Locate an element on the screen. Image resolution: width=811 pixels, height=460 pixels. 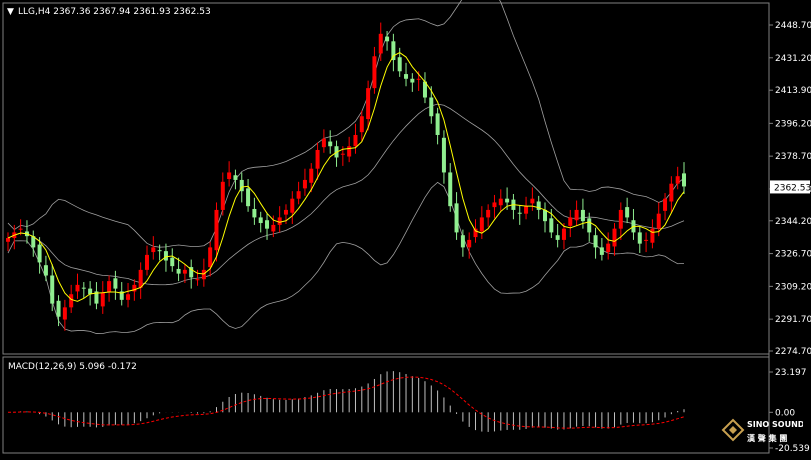
macd-axis-label: 0.00 is located at coordinates (785, 413).